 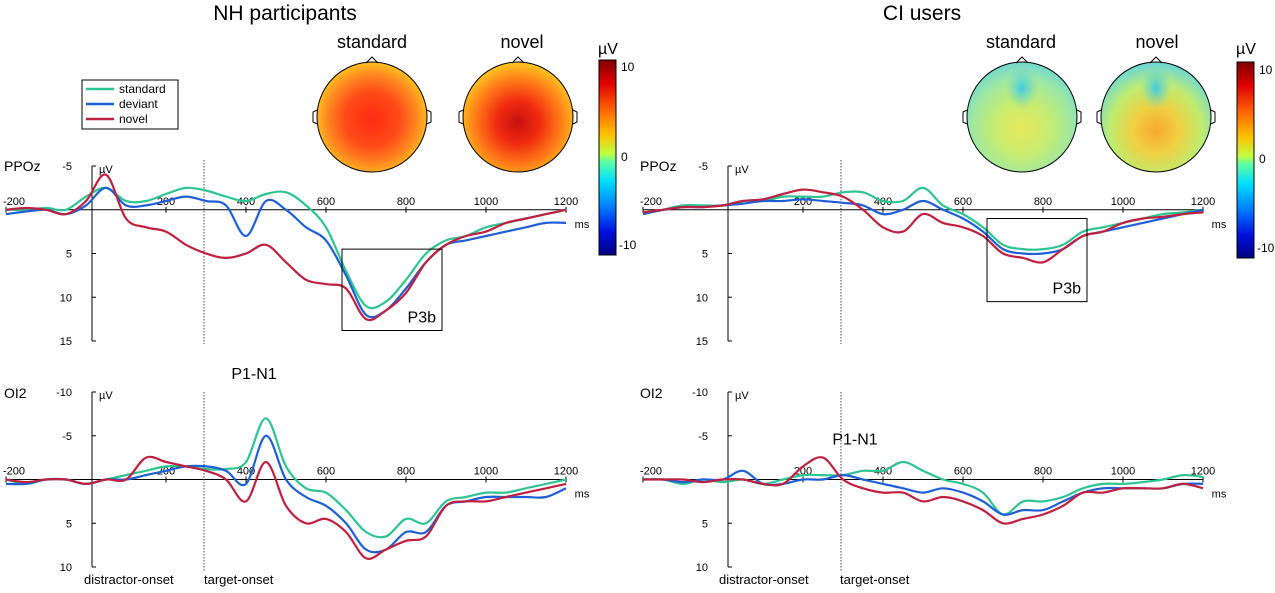 I want to click on colorbar-nh: µV 10 0 -10, so click(x=617, y=148).